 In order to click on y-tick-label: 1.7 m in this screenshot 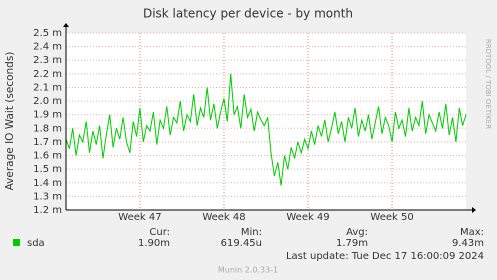, I will do `click(47, 142)`.